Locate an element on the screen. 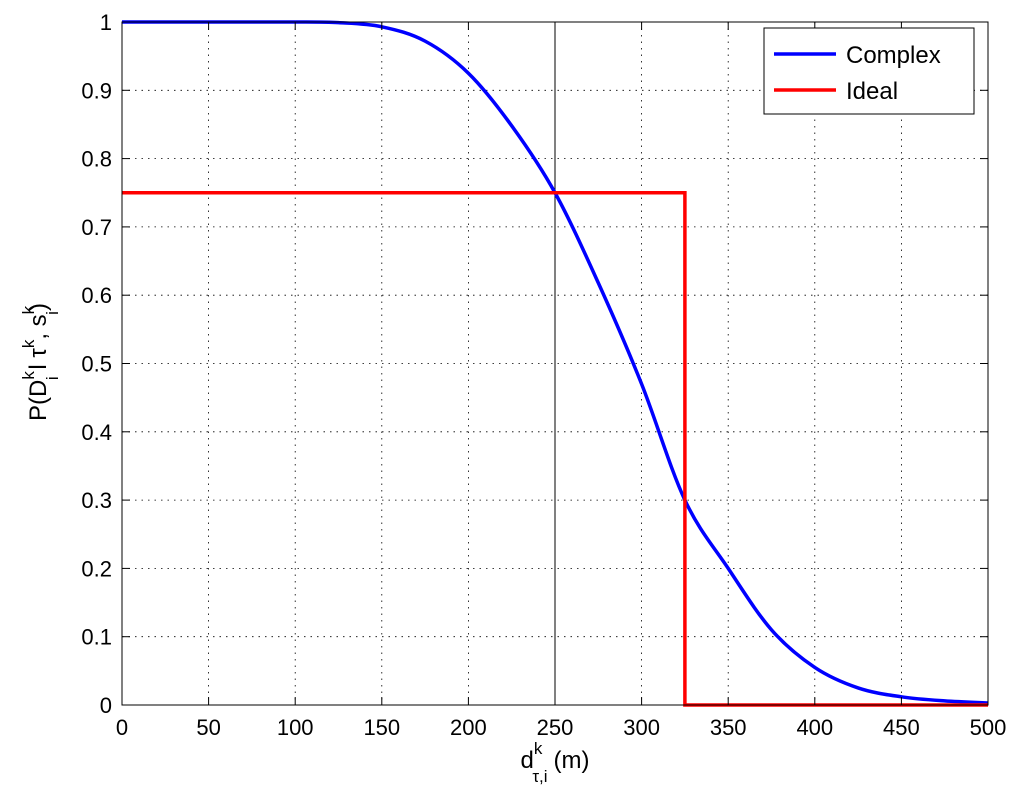 The width and height of the screenshot is (1024, 798). x-tick-label: 100 is located at coordinates (295, 727).